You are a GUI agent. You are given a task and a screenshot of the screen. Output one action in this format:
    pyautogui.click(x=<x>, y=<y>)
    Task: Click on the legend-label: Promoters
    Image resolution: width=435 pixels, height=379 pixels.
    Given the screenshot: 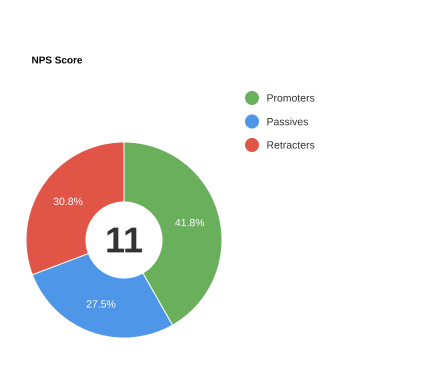 What is the action you would take?
    pyautogui.click(x=290, y=98)
    